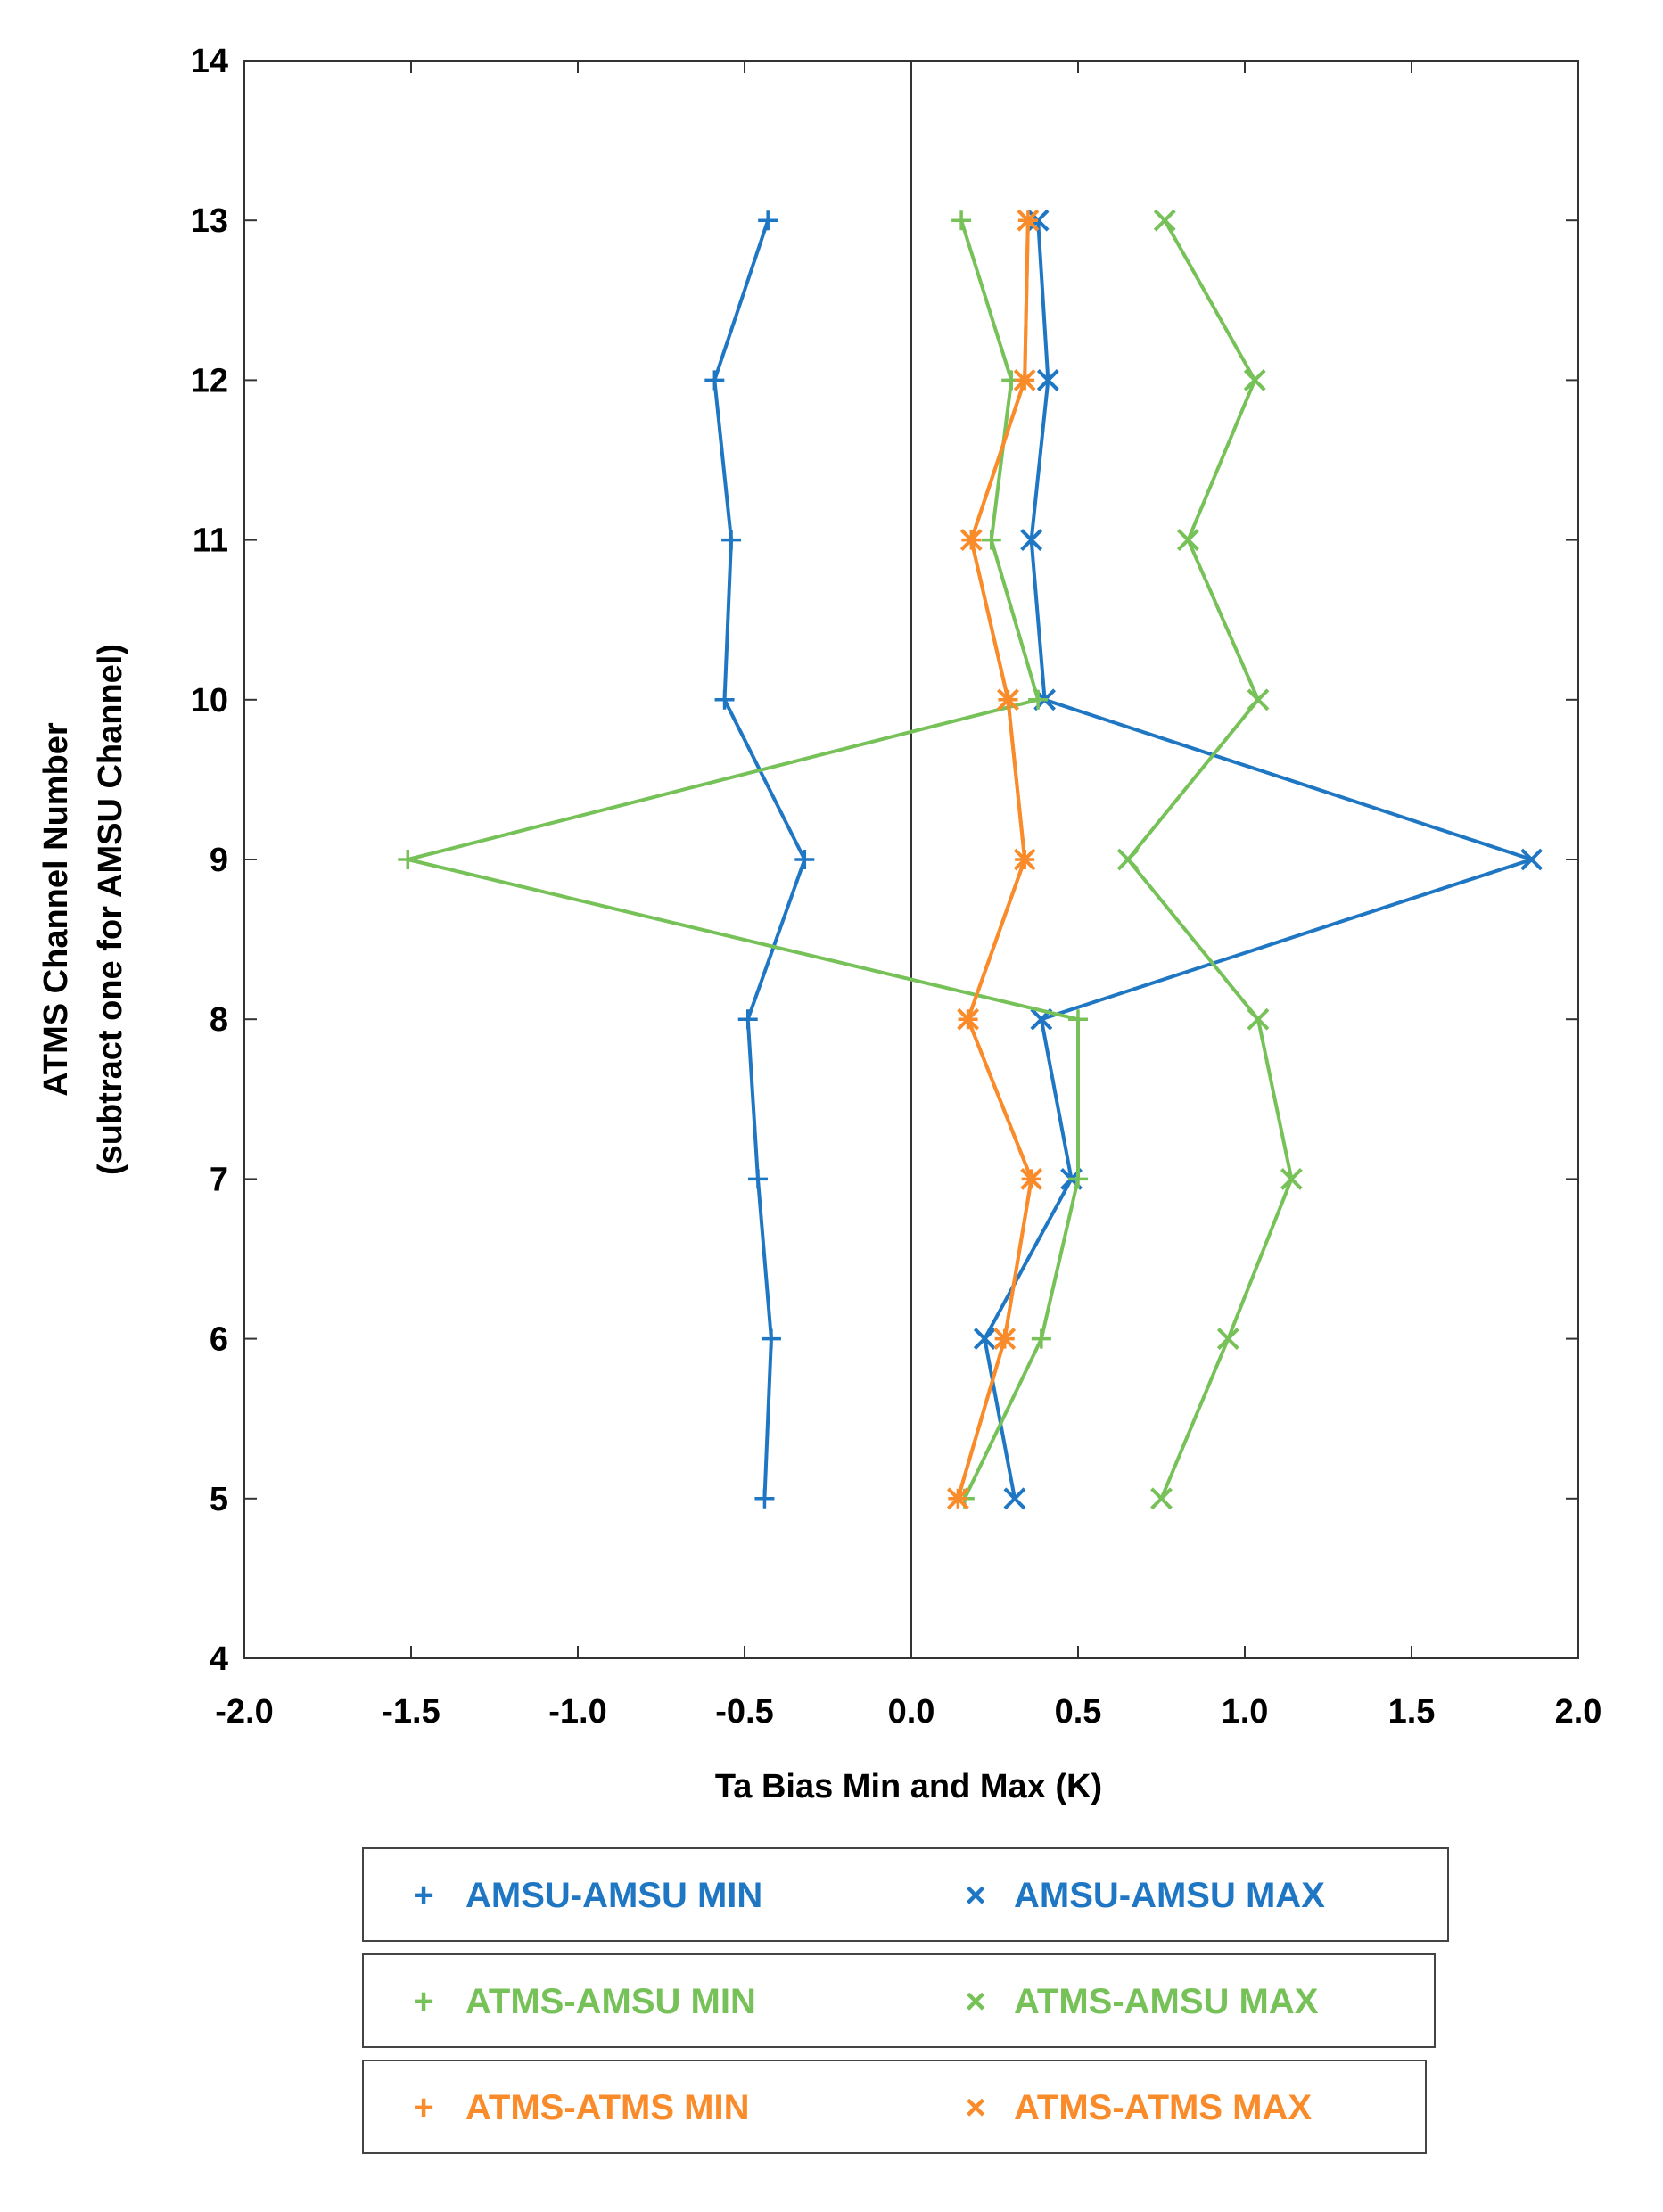 This screenshot has width=1663, height=2212. What do you see at coordinates (219, 1020) in the screenshot?
I see `y-tick-label: 8` at bounding box center [219, 1020].